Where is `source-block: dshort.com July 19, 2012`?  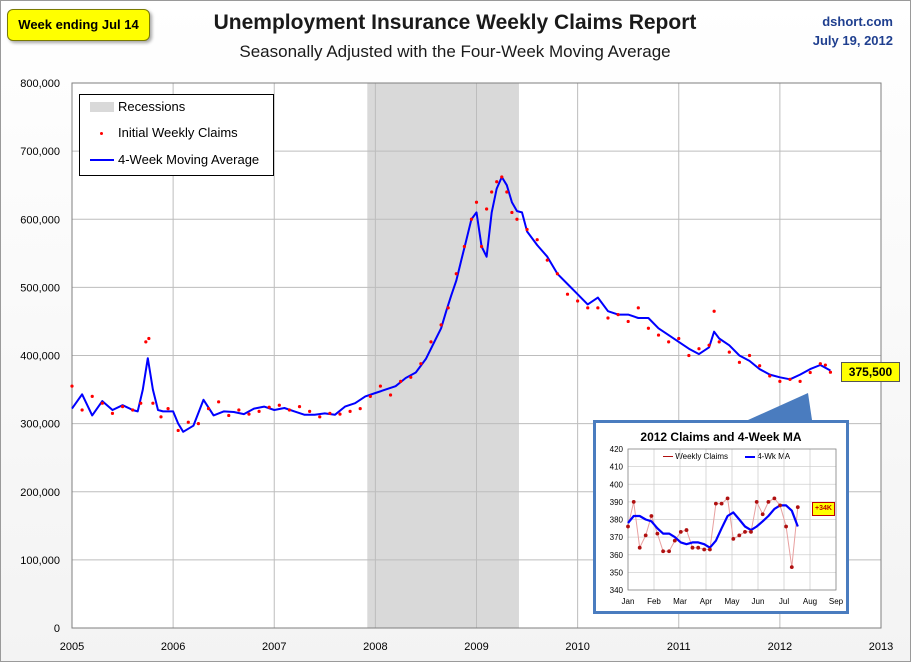
source-block: dshort.com July 19, 2012 is located at coordinates (853, 31).